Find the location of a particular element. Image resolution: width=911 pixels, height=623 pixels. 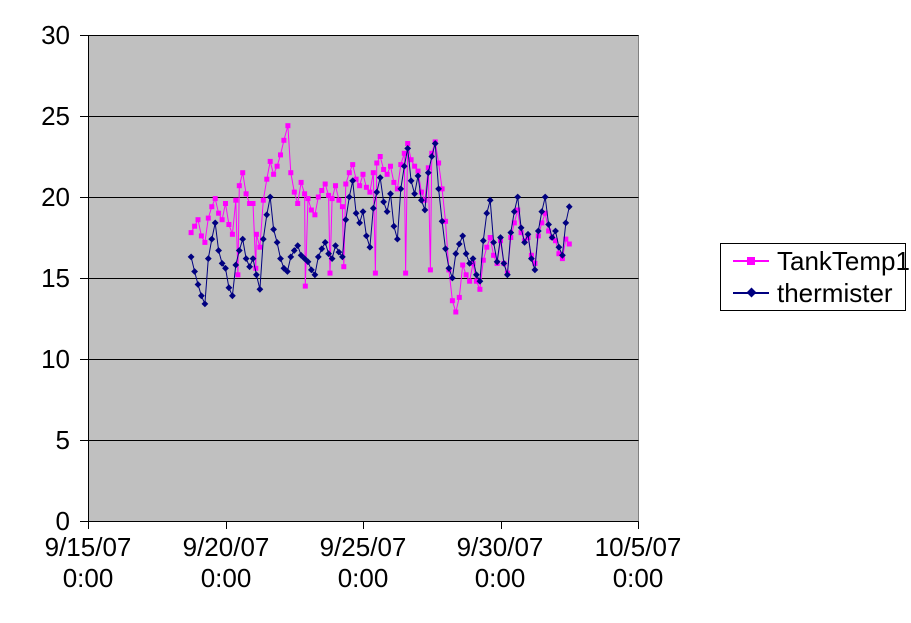

x-tick-label: 9/15/07 0:00 is located at coordinates (88, 563).